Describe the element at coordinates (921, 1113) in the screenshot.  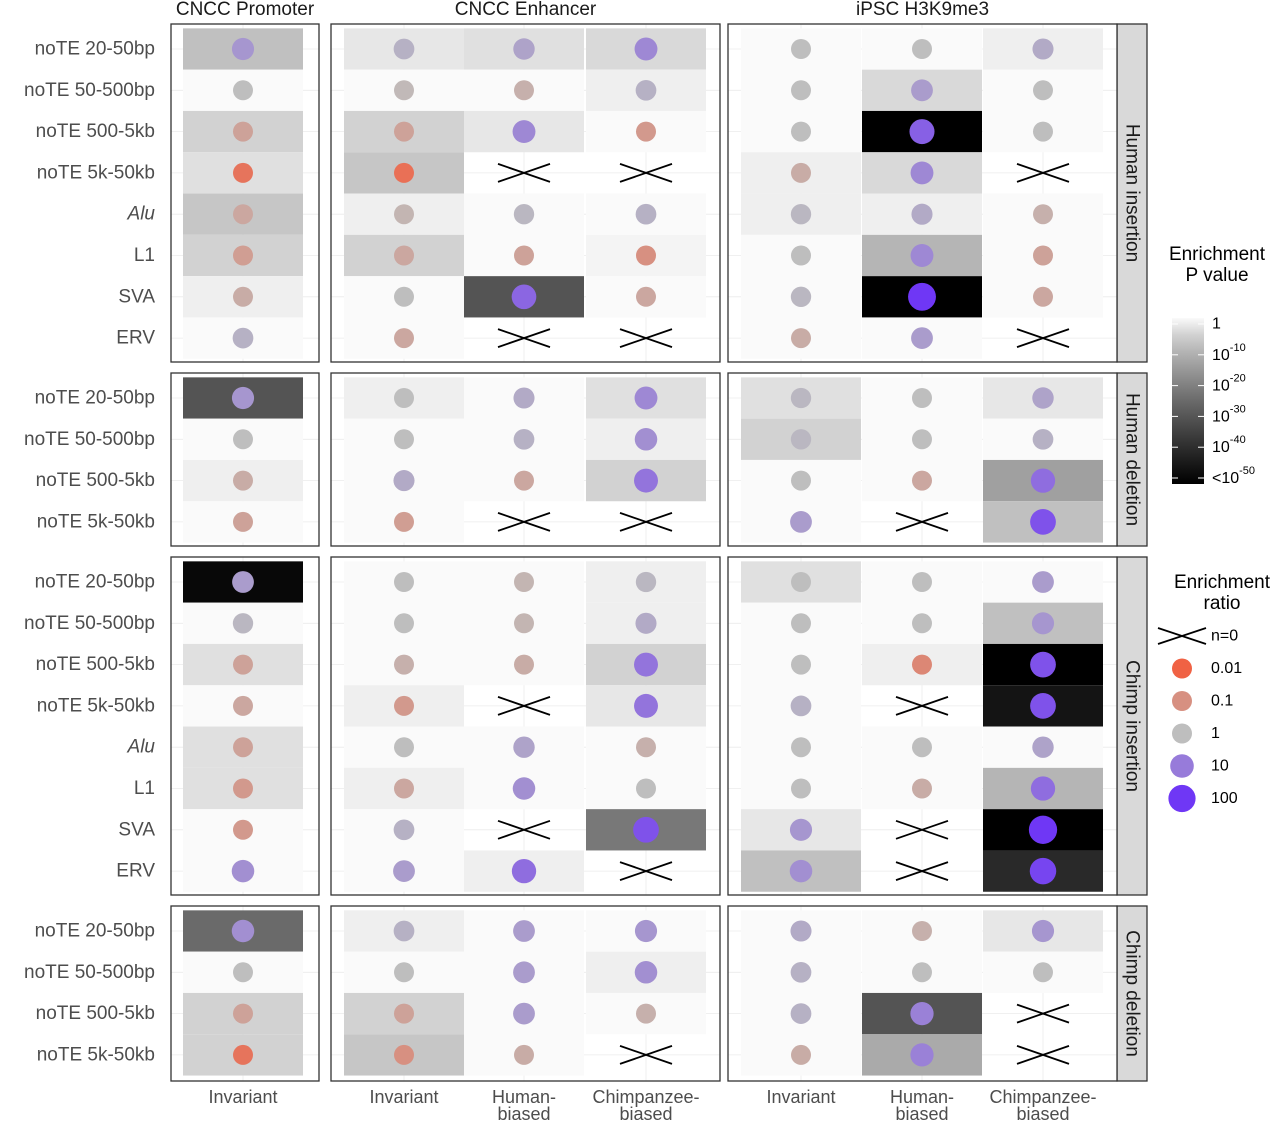
I see `x-axis-label: biased` at that location.